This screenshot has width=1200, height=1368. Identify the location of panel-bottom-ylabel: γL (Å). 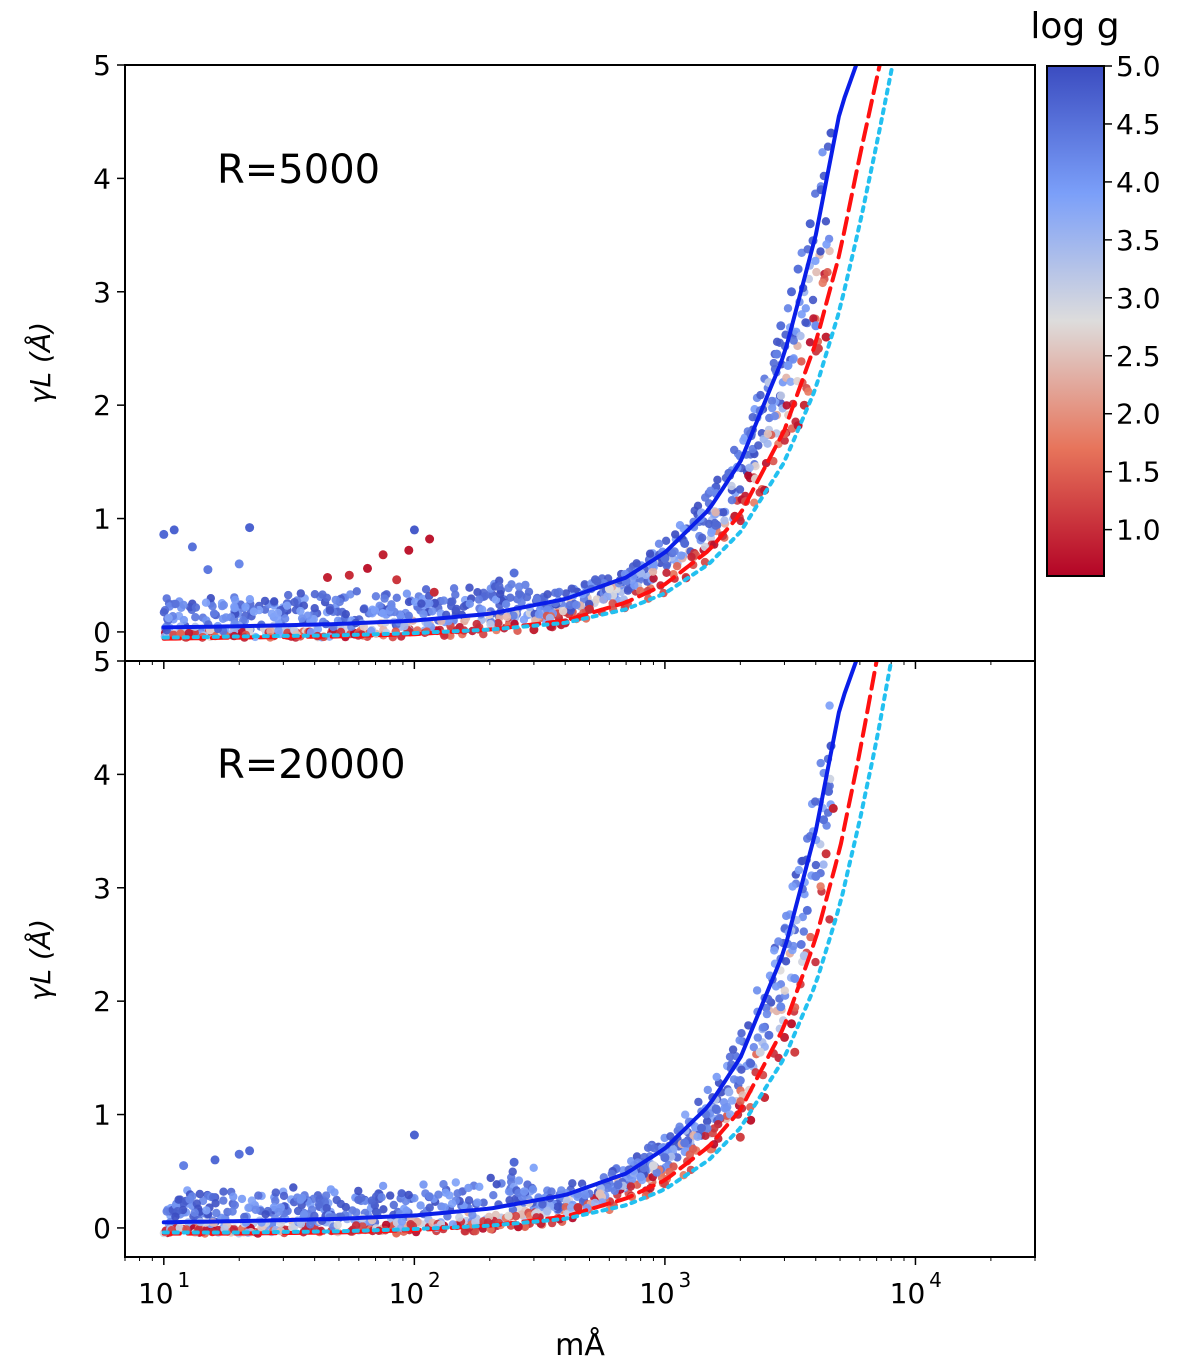
(40, 960).